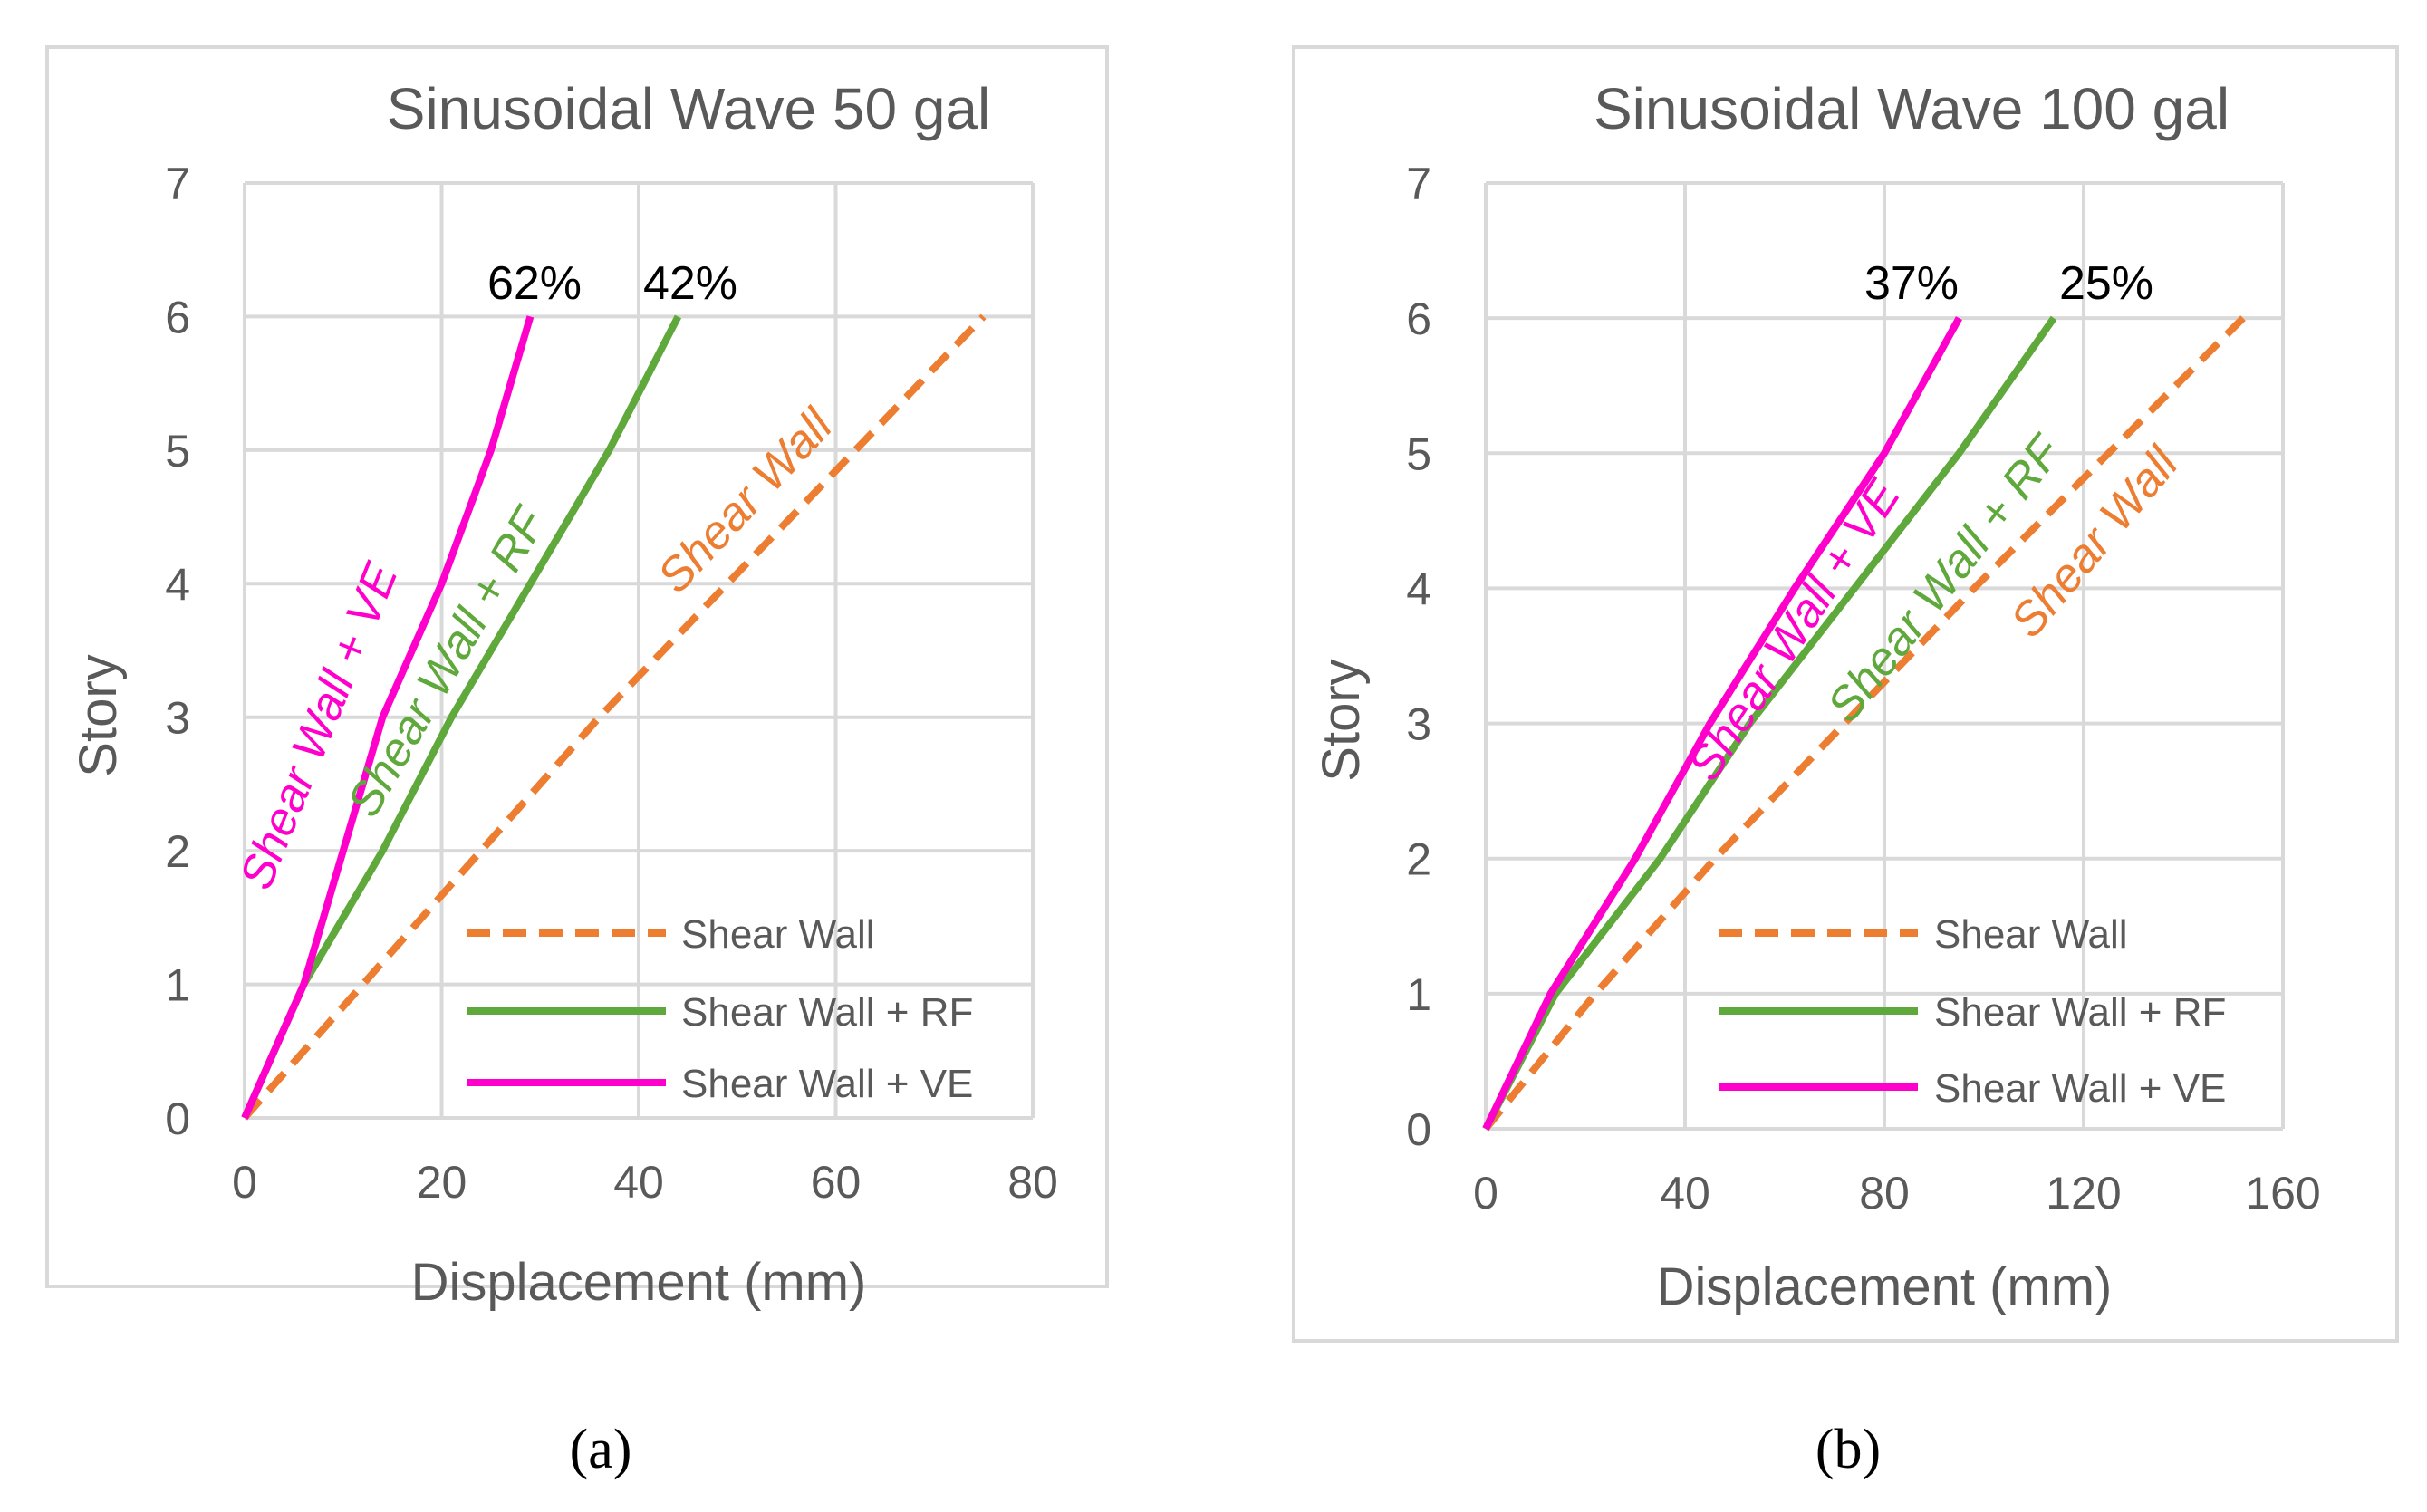 This screenshot has height=1512, width=2427. I want to click on figure-caption: (a), so click(601, 1449).